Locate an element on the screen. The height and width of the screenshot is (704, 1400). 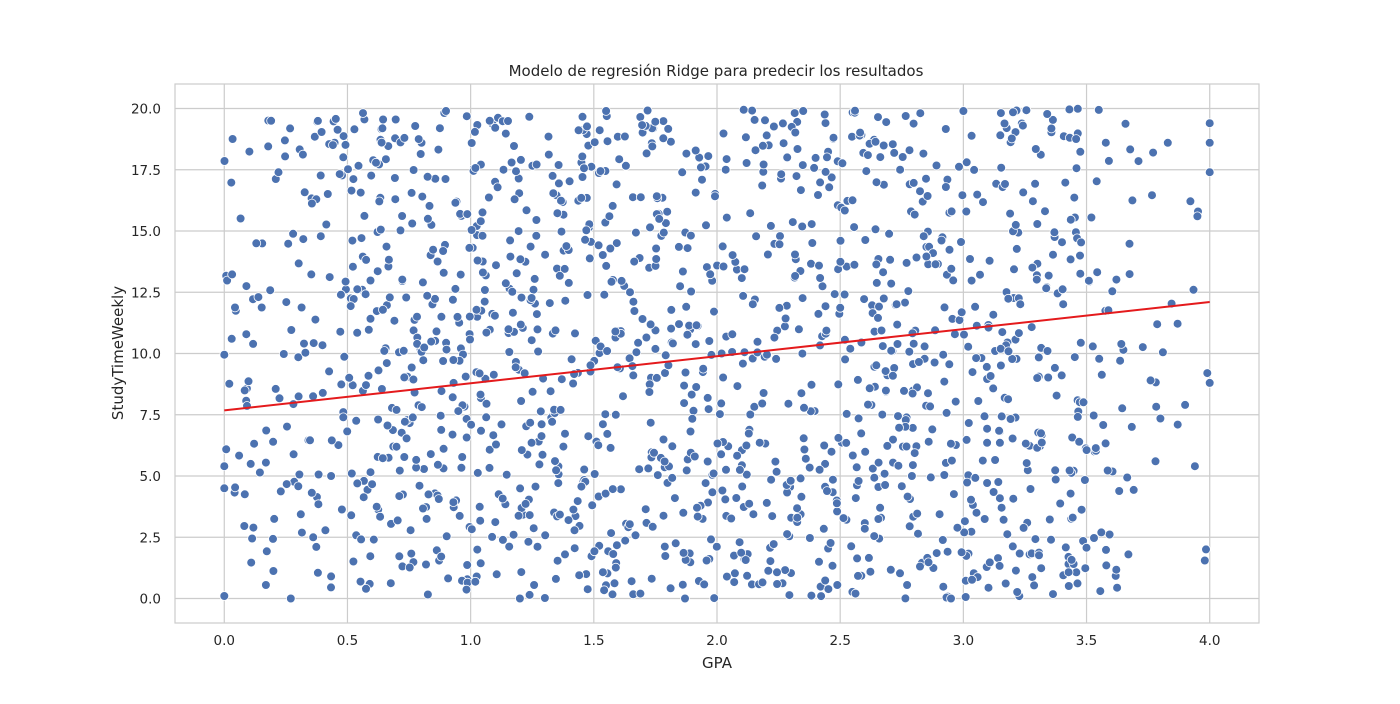
x-axis-label: GPA is located at coordinates (717, 663).